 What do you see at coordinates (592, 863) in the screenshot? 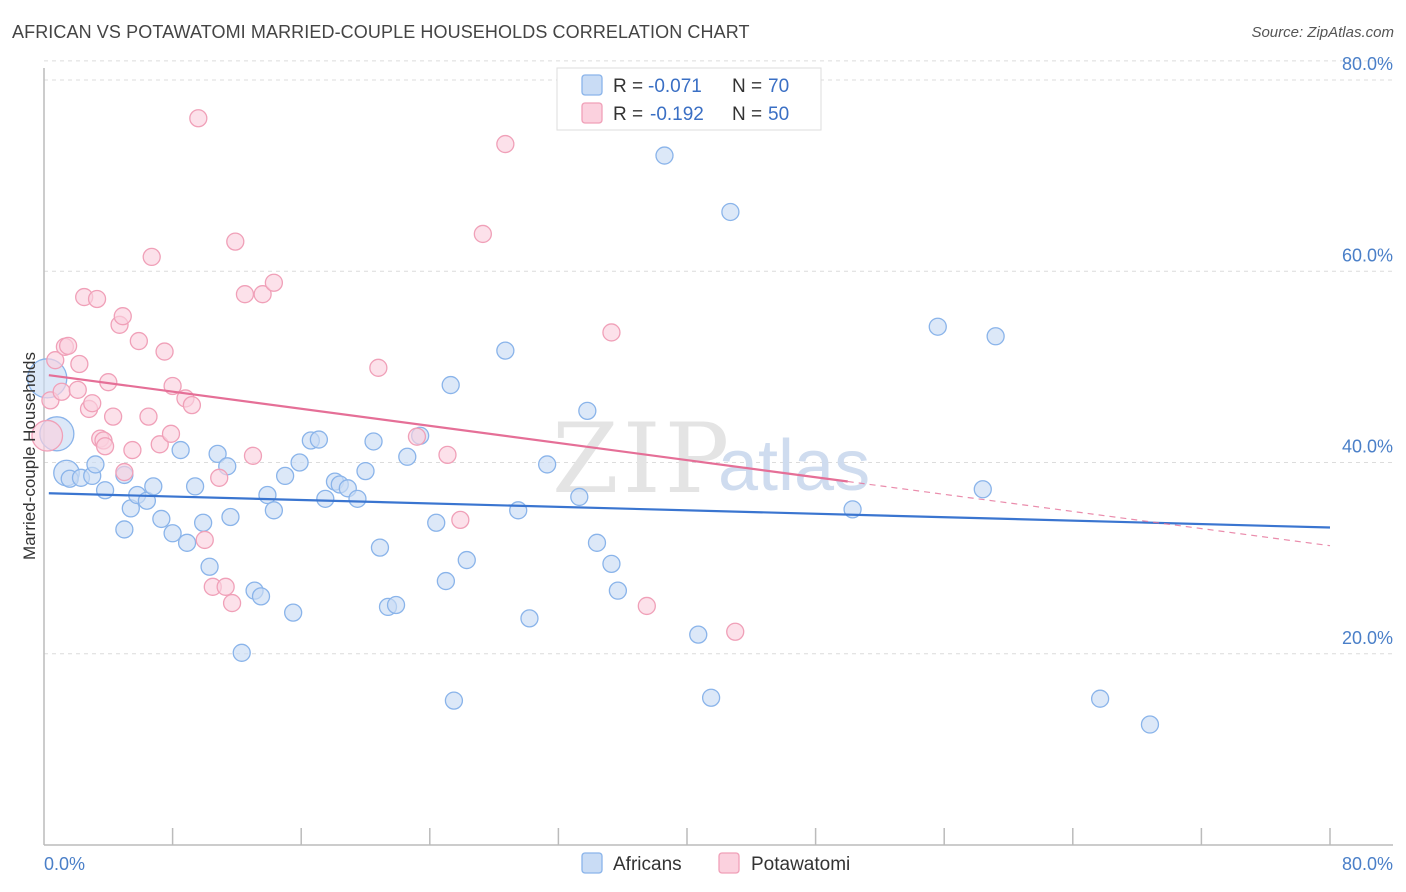
I see `bottom-legend-swatch-africans` at bounding box center [592, 863].